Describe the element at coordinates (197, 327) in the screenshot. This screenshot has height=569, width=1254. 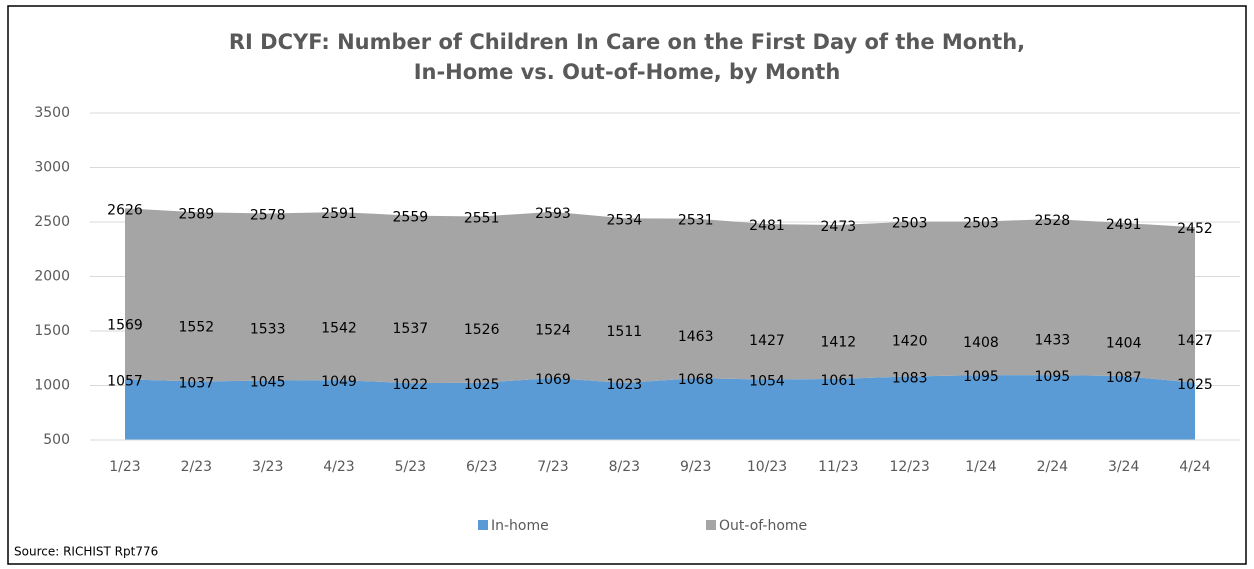
I see `data-label: 1552` at that location.